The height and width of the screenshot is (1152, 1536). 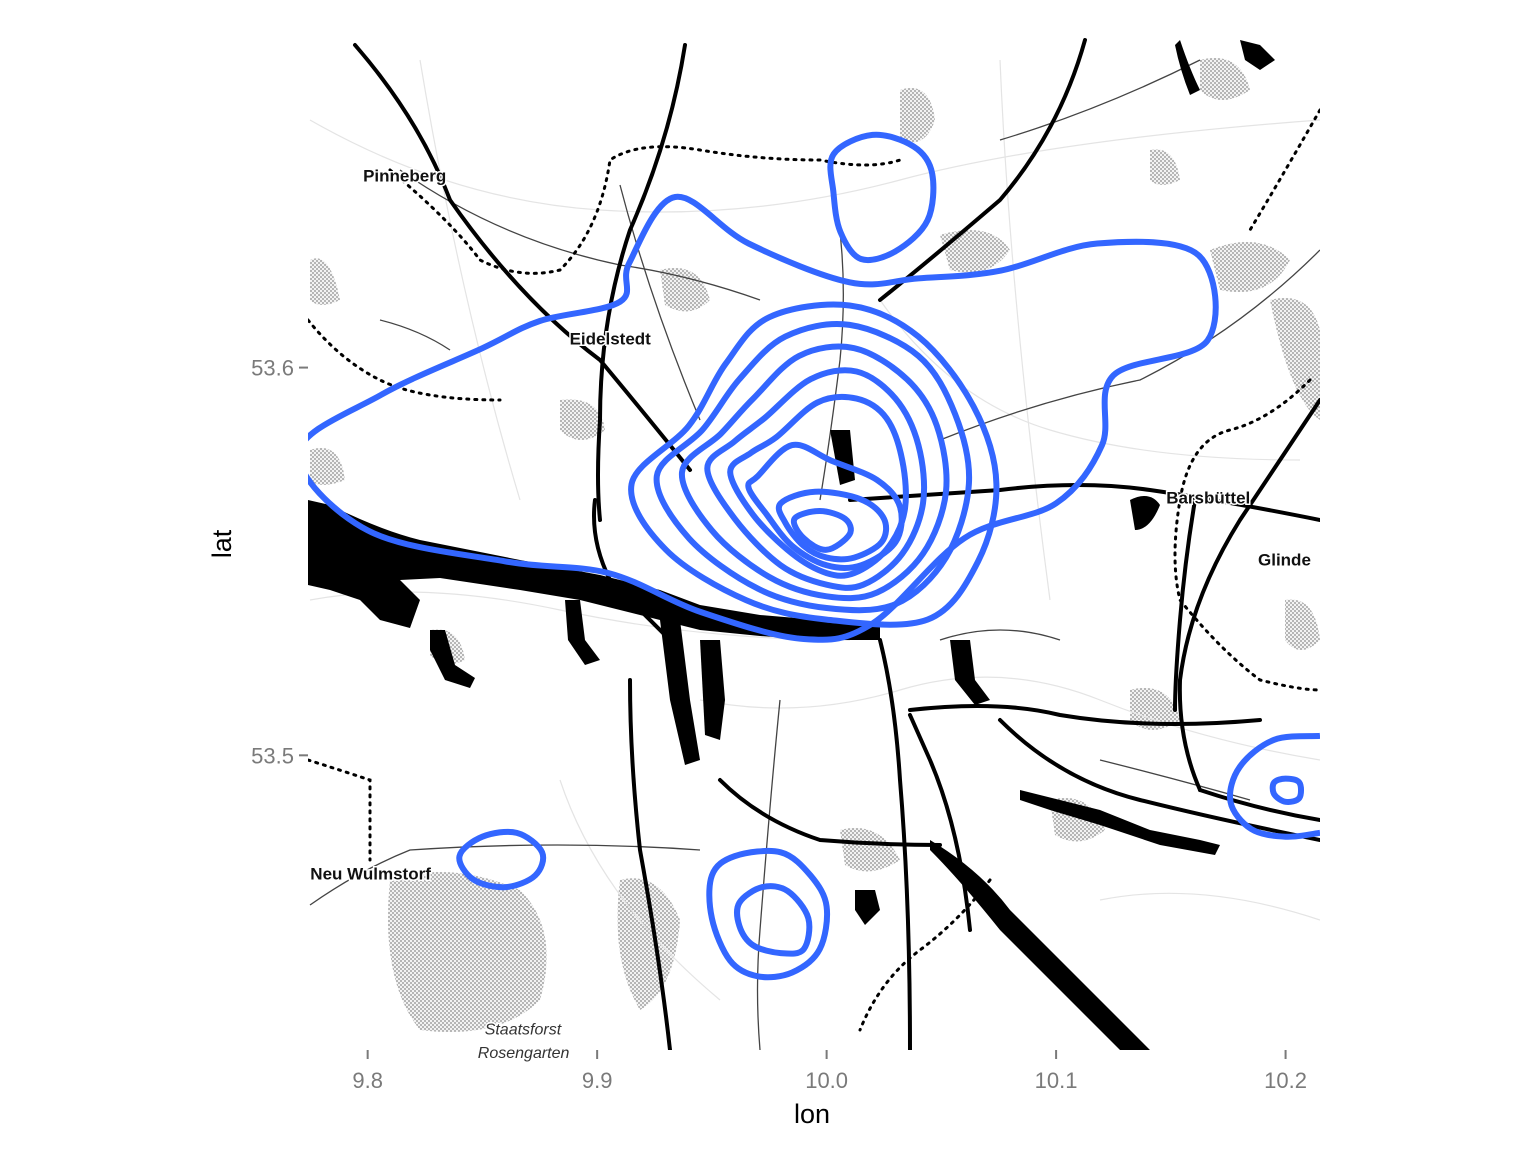 I want to click on x-tick-label: 10.2, so click(x=1285, y=1080).